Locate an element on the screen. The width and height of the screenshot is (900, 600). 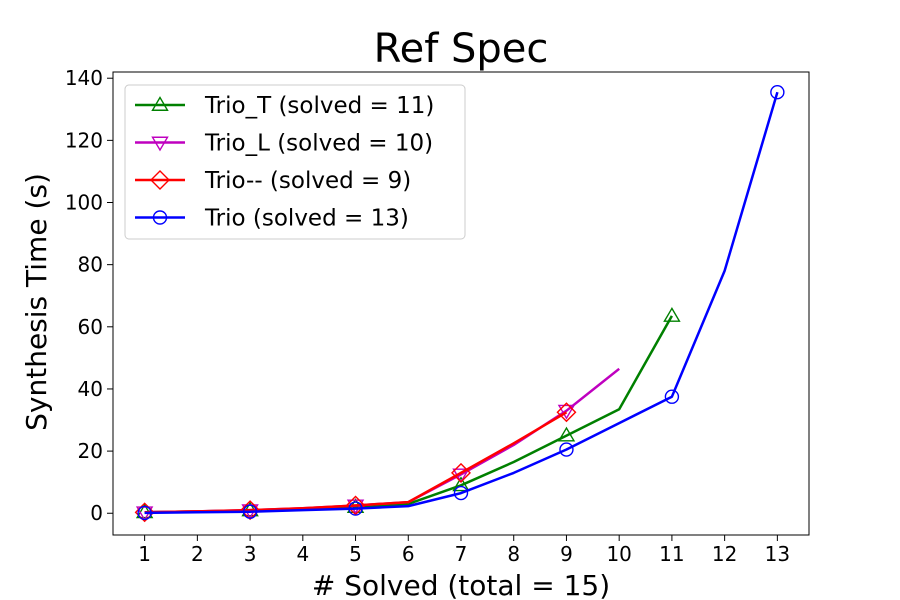
x-tick-label: 1 is located at coordinates (144, 554).